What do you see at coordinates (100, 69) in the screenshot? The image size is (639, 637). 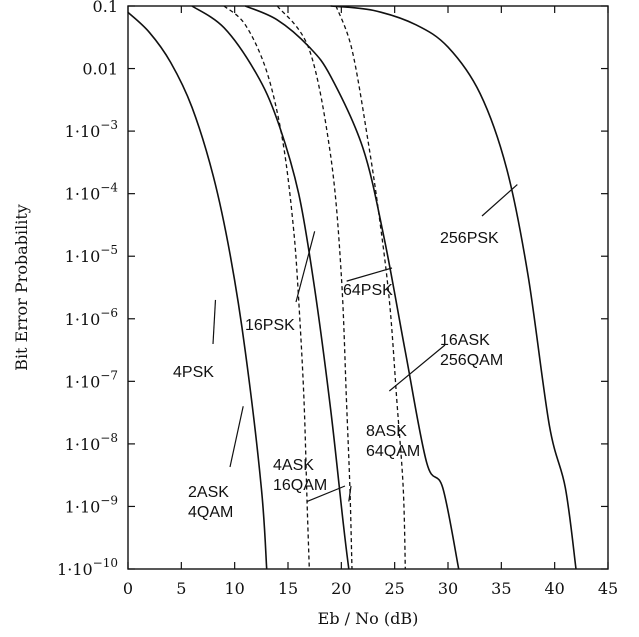 I see `y-tick-label: 0.01` at bounding box center [100, 69].